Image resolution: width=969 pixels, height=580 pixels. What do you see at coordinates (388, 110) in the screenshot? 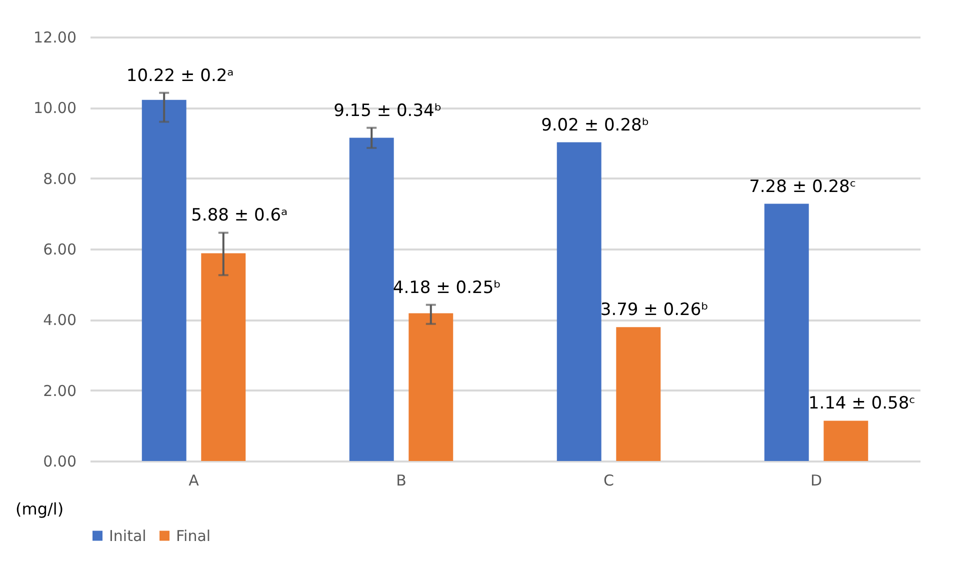
I see `data-label: 9.15 ± 0.34ᵇ` at bounding box center [388, 110].